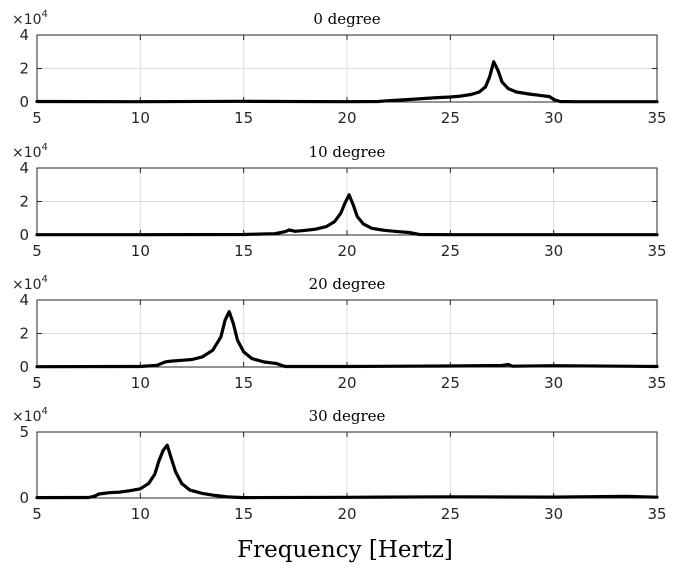  I want to click on y-tick-label: 5, so click(24, 432).